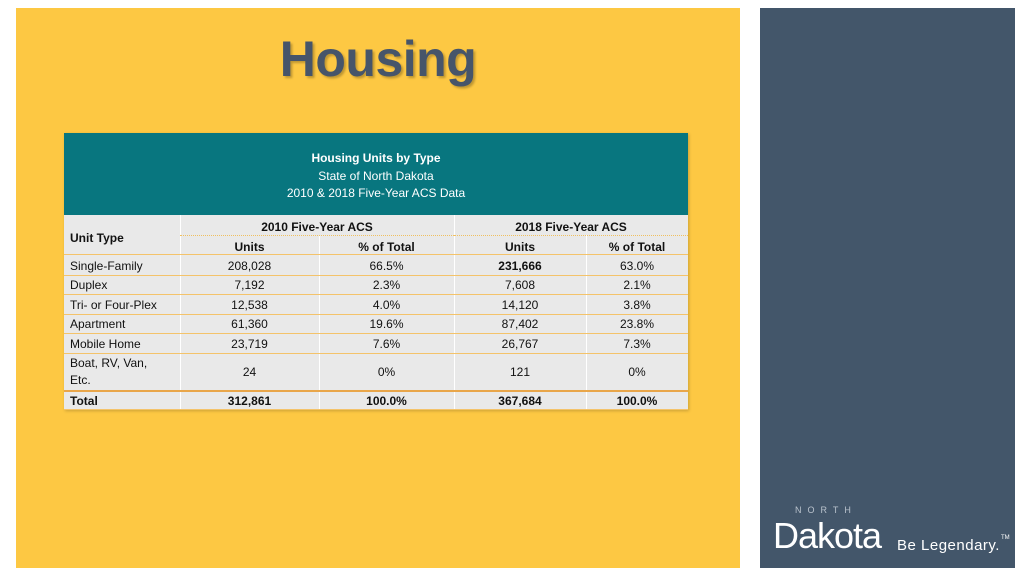 The image size is (1024, 576). Describe the element at coordinates (826, 510) in the screenshot. I see `logo-north-text: NORTH` at that location.